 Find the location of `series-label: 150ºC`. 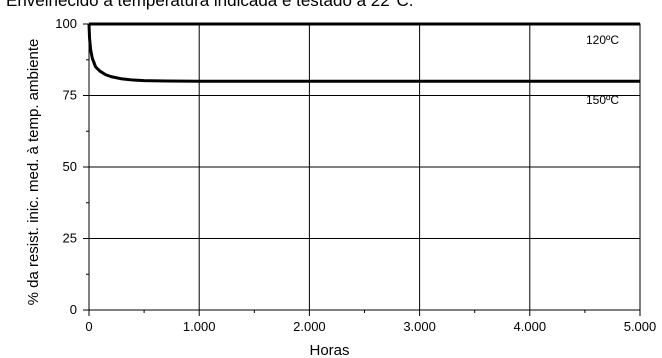

series-label: 150ºC is located at coordinates (602, 100).